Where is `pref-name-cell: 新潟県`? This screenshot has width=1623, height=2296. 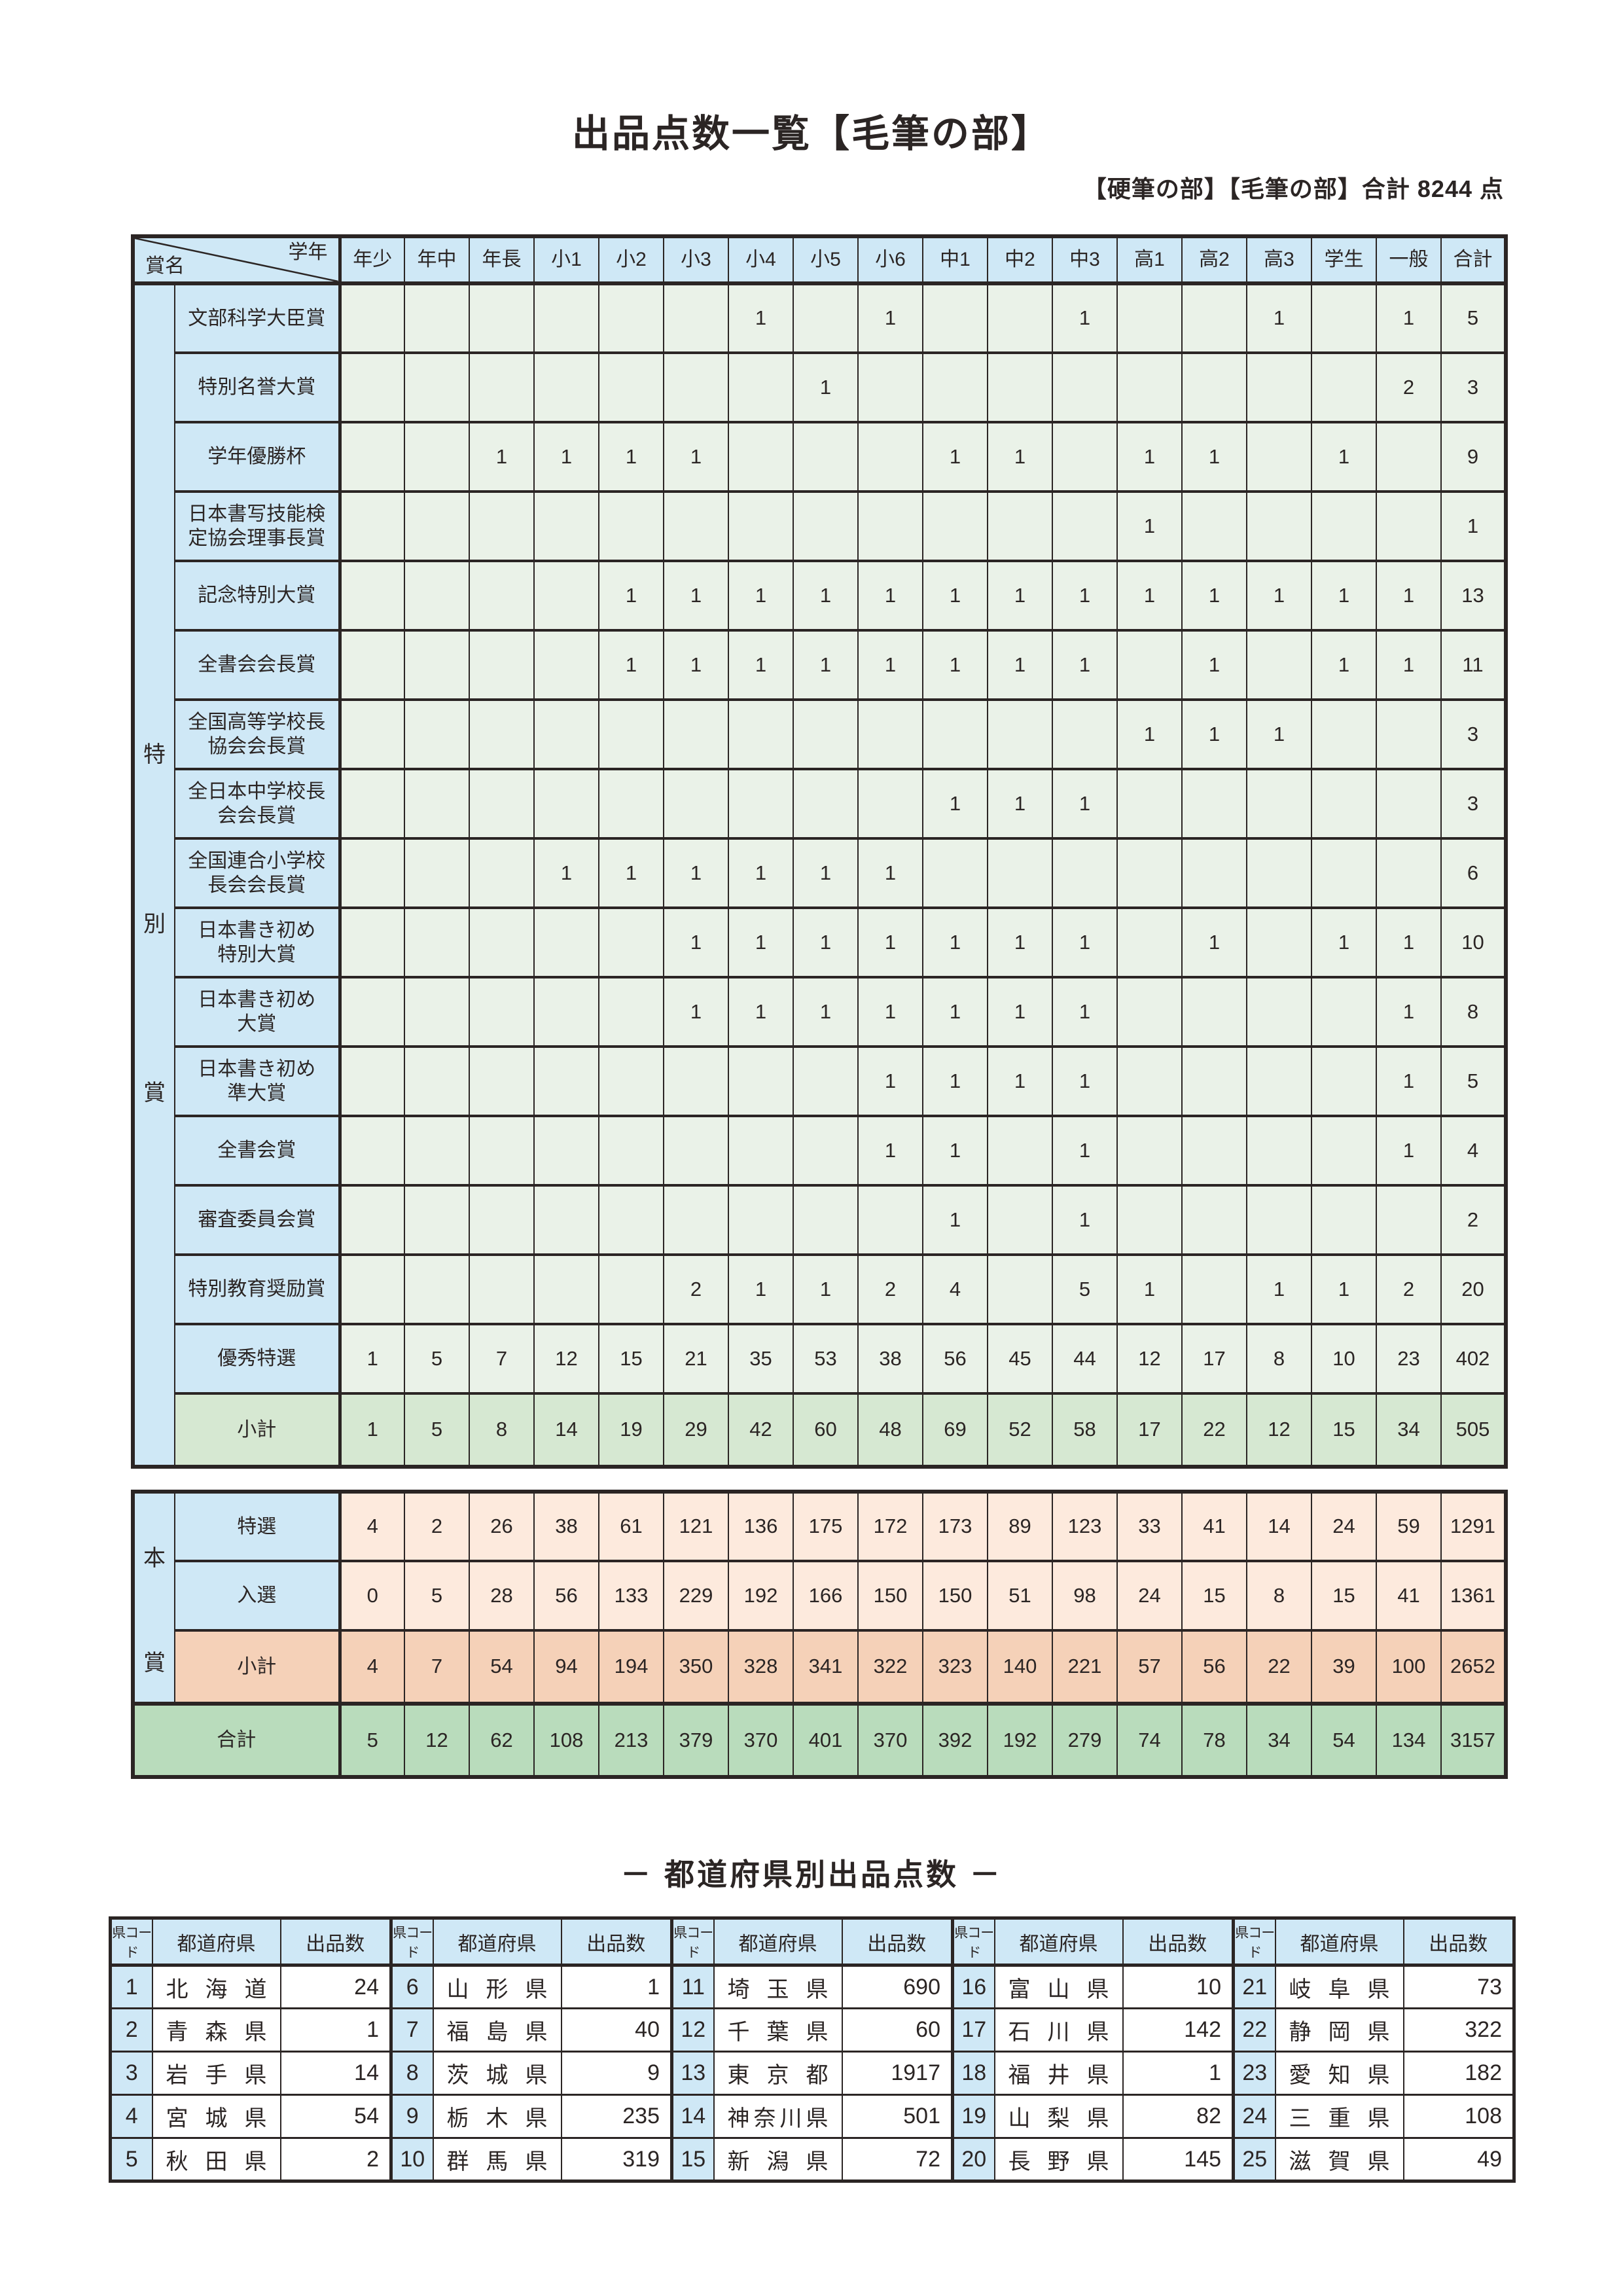
pref-name-cell: 新潟県 is located at coordinates (778, 2159).